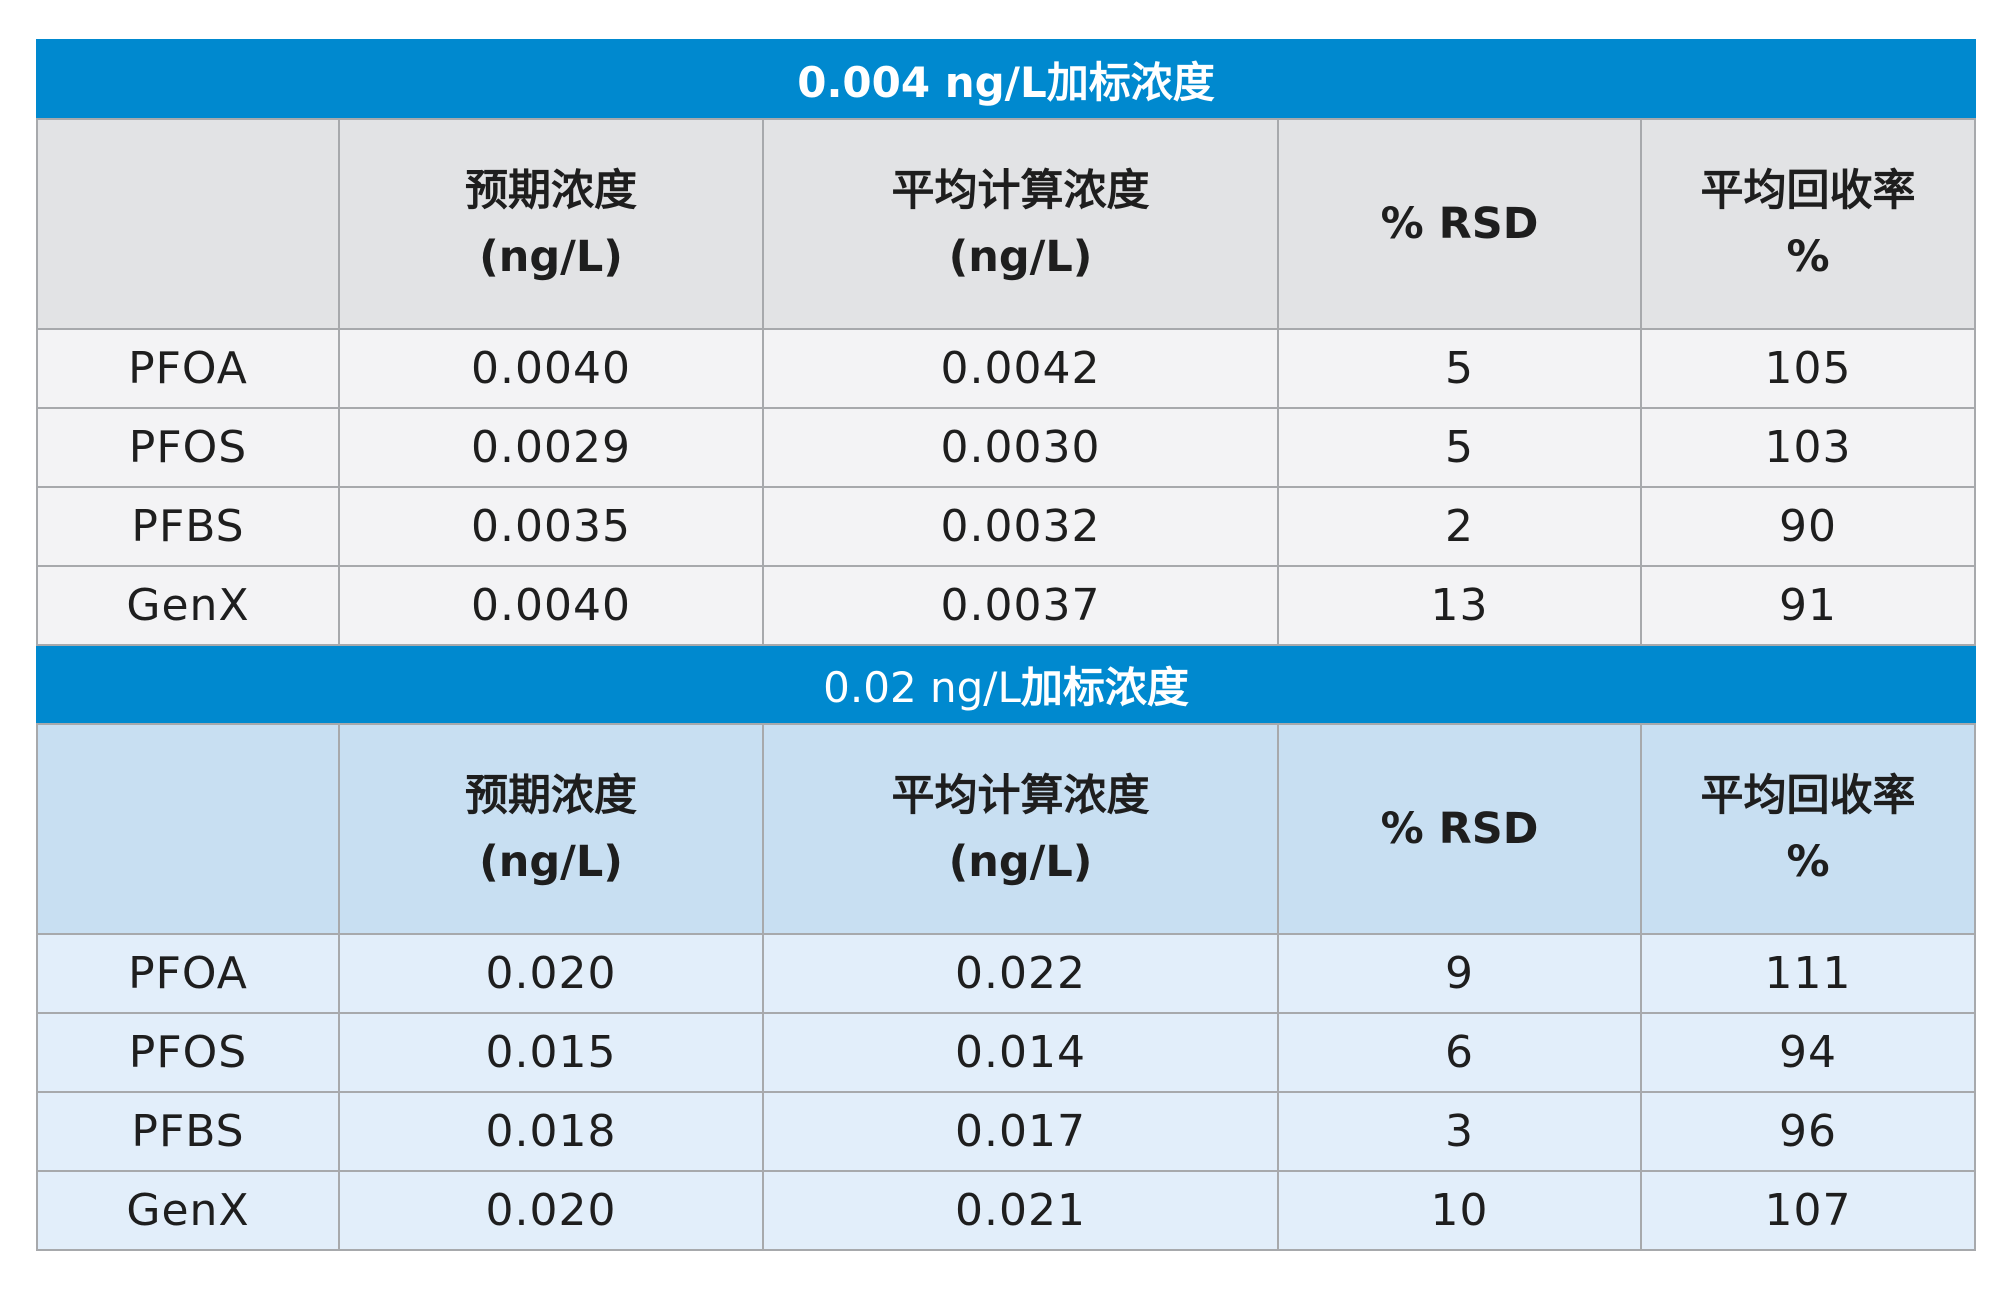 This screenshot has height=1309, width=2000. I want to click on cell-calculated: 0.022, so click(1020, 973).